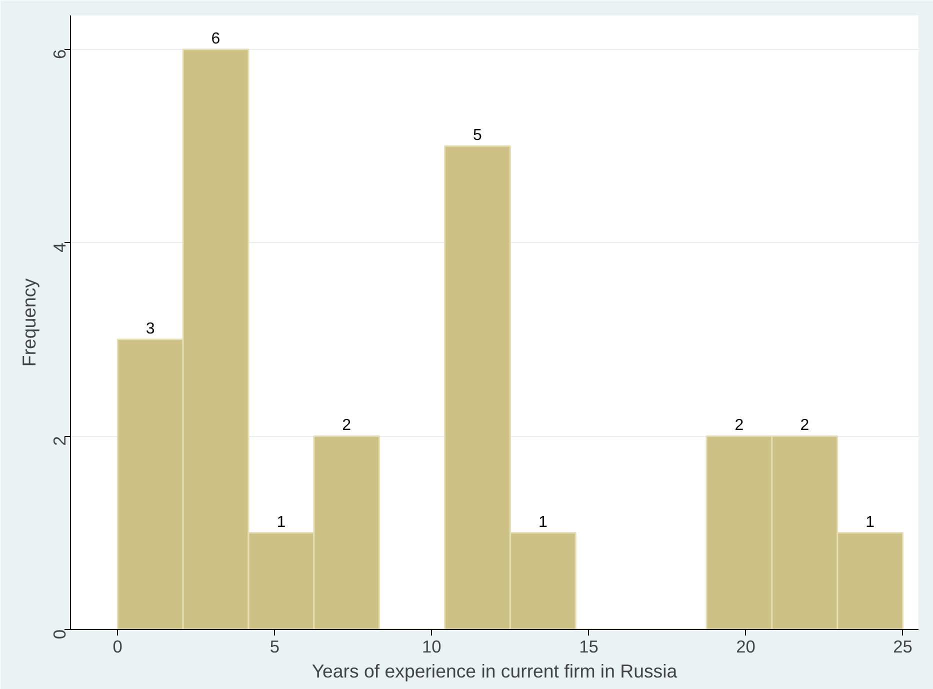 The image size is (933, 689). Describe the element at coordinates (60, 54) in the screenshot. I see `y-tick-label: 6` at that location.